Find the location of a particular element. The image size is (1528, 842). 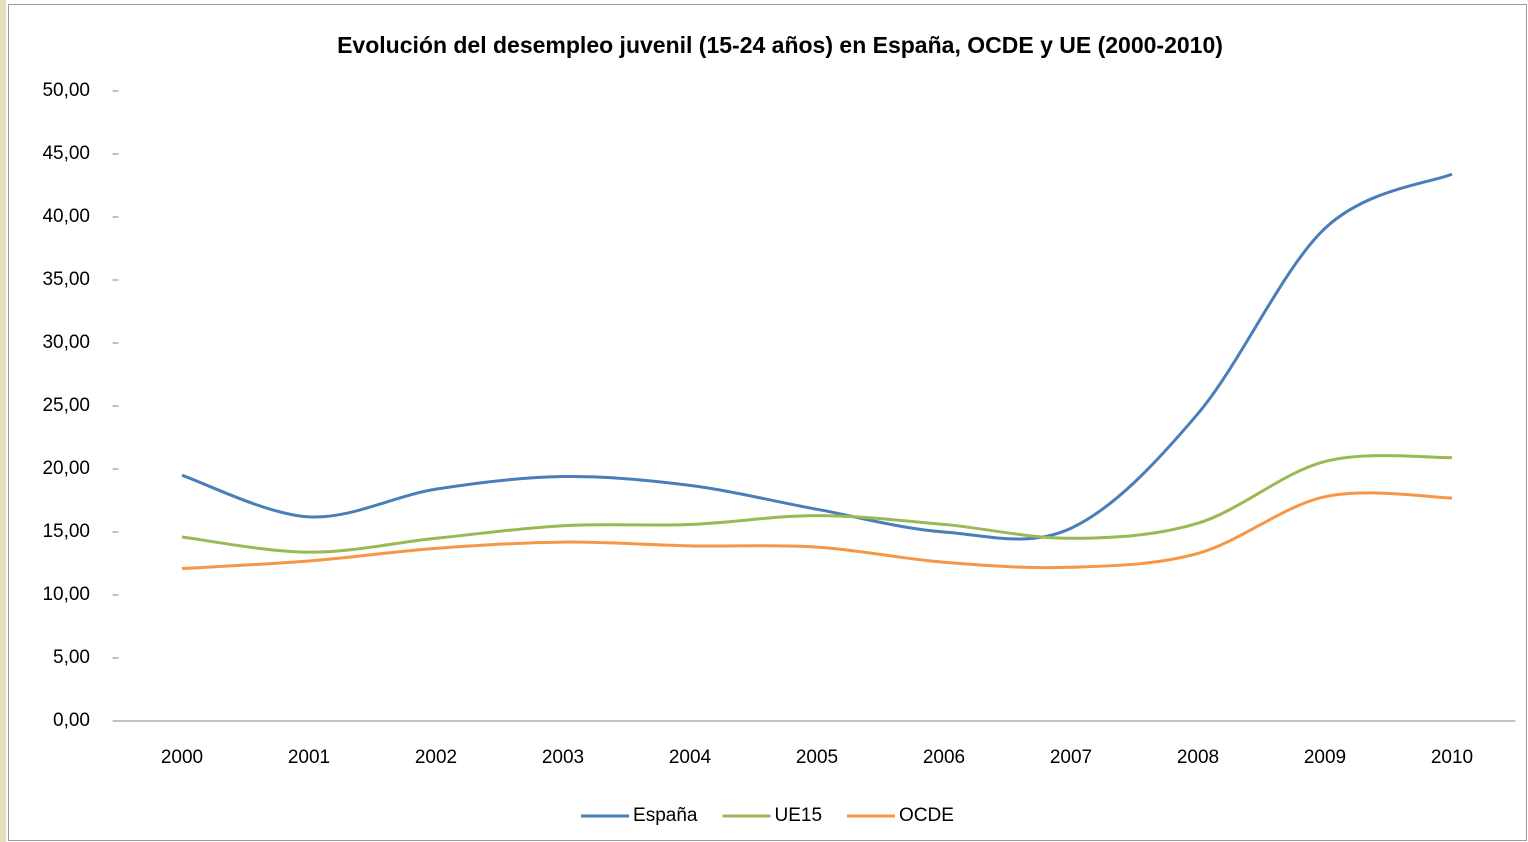

x-tick-label: 2001 is located at coordinates (309, 757).